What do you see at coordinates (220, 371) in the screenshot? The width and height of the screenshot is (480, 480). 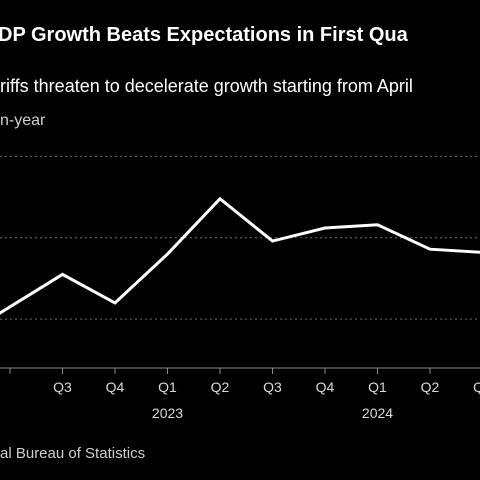 I see `x-axis-ticks` at bounding box center [220, 371].